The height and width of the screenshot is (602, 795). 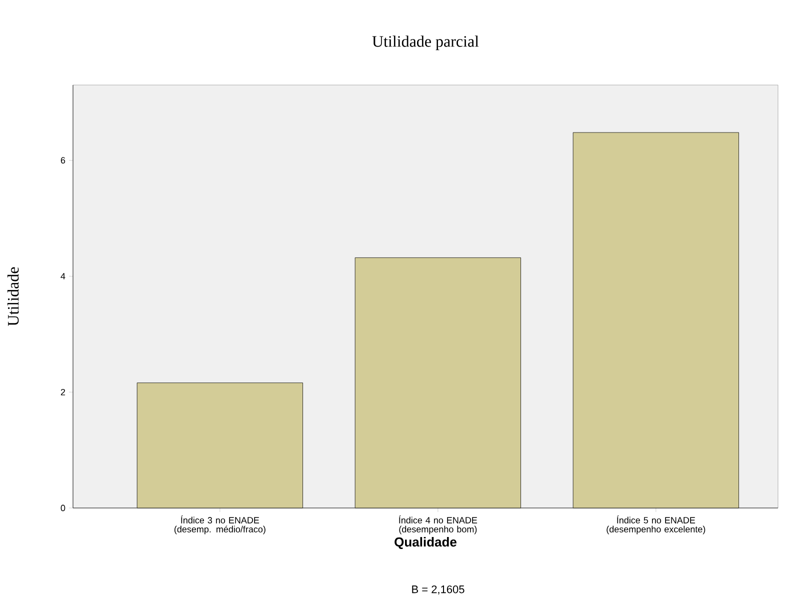 What do you see at coordinates (13, 296) in the screenshot?
I see `y-axis-title: Utilidade` at bounding box center [13, 296].